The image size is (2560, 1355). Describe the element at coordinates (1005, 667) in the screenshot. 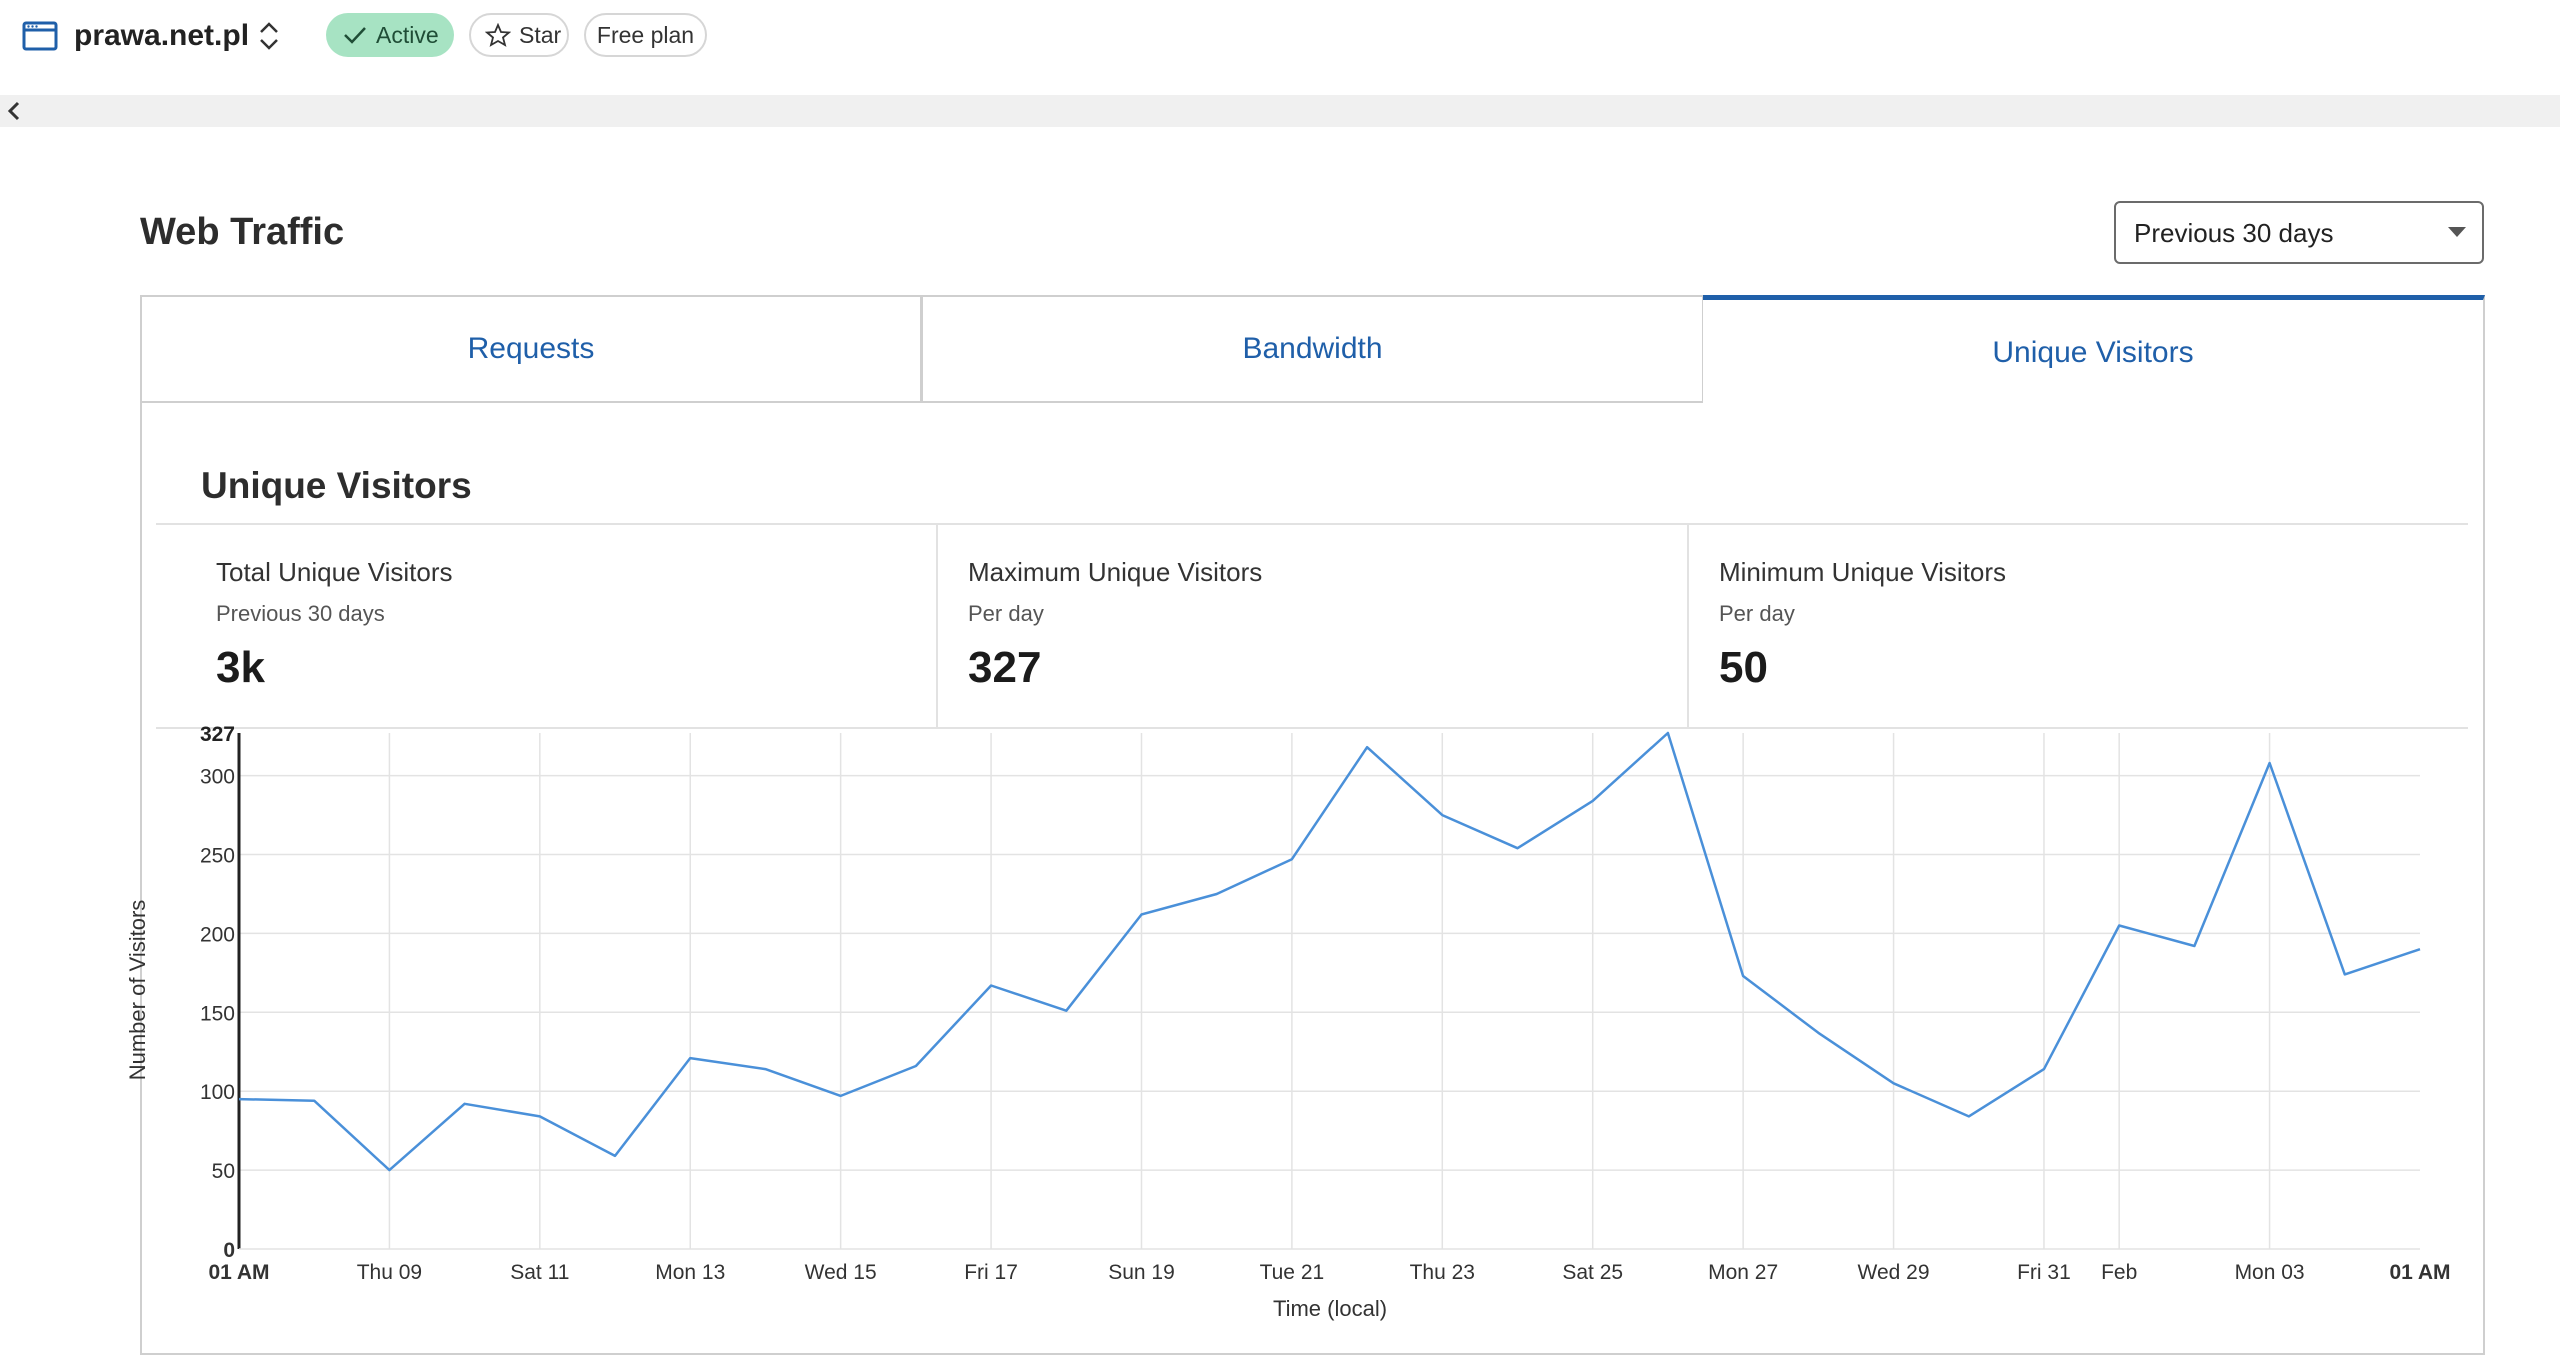

I see `stat-value: 327` at that location.